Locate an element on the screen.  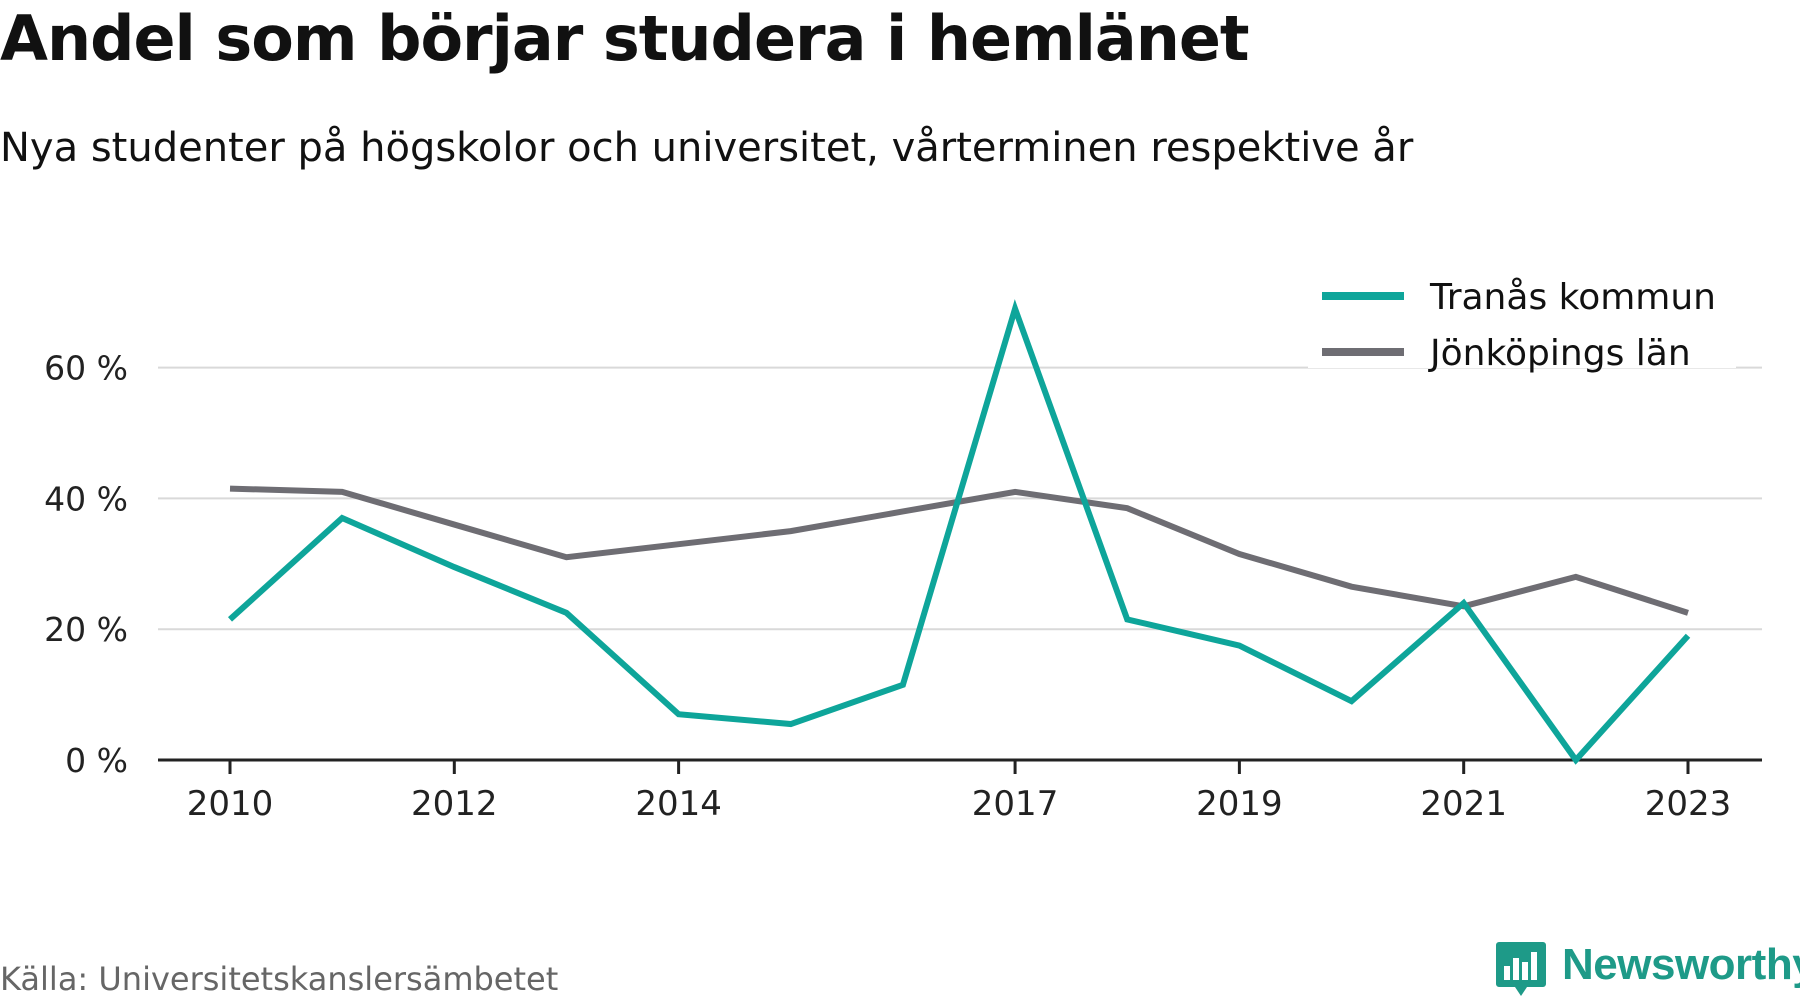
x-axis: 2010 2012 2014 2017 2019 2021 2023 is located at coordinates (960, 791).